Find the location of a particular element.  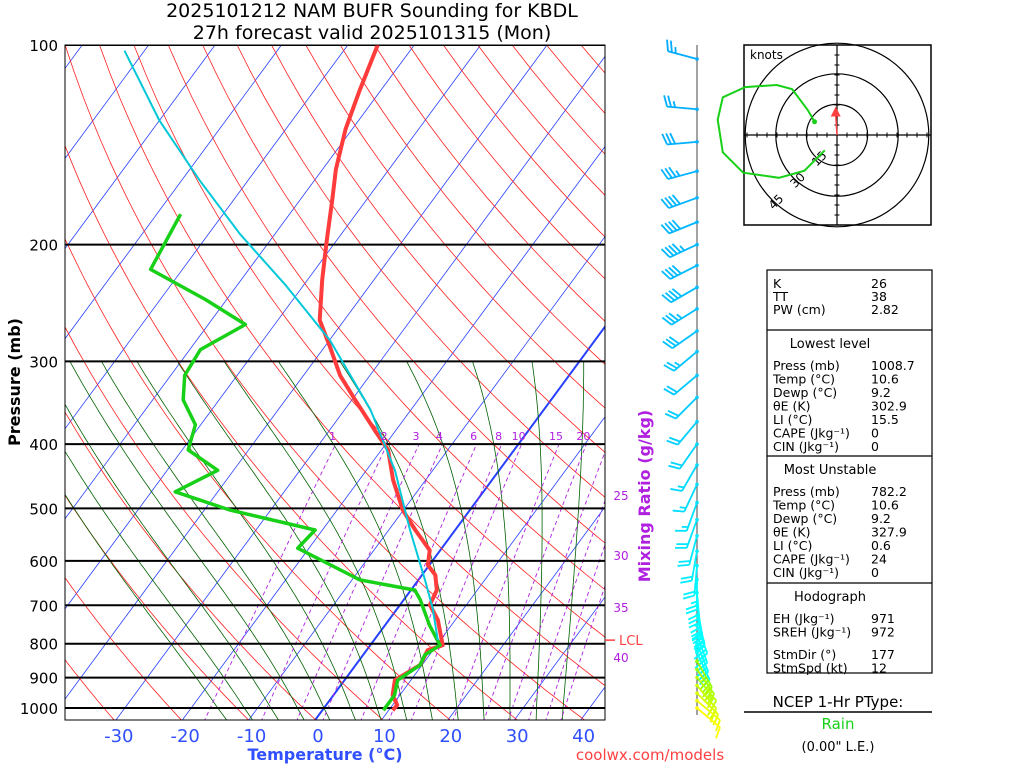

wind-barbs is located at coordinates (690, 389).